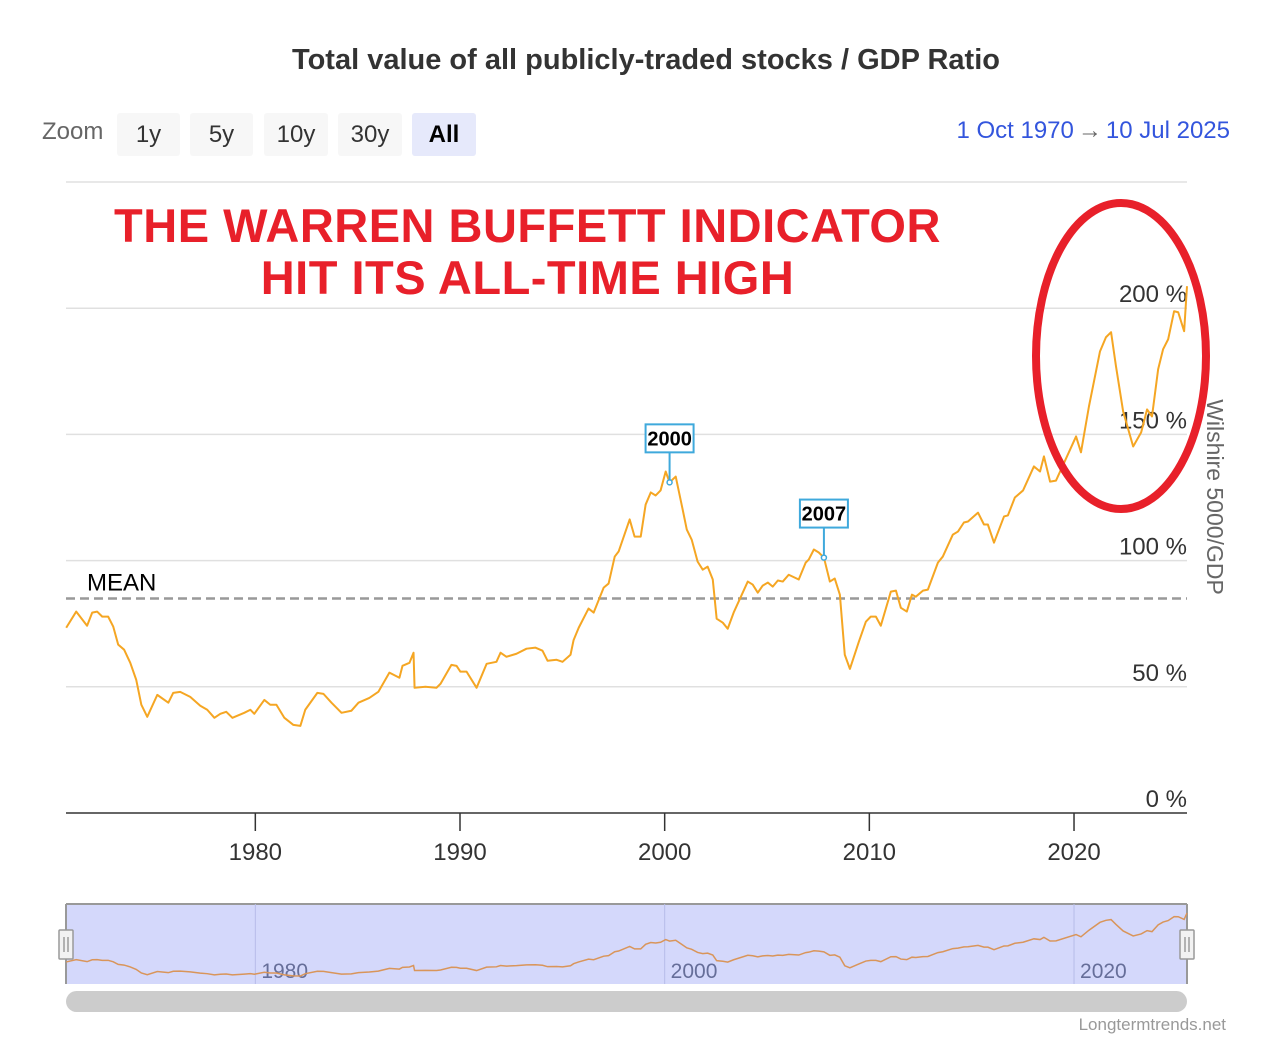 This screenshot has width=1264, height=1041. I want to click on zoom-label: Zoom, so click(73, 131).